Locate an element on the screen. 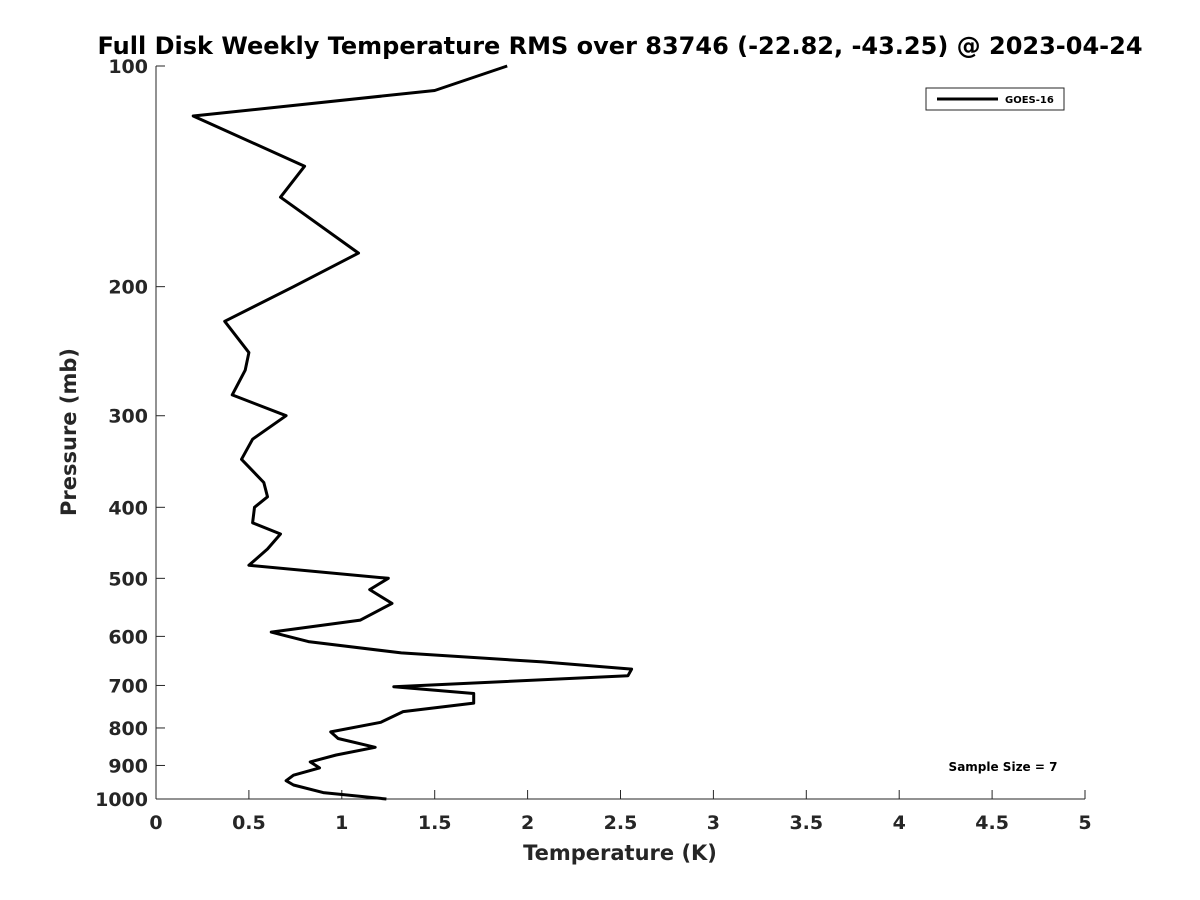  x-axis-label: Temperature (K) is located at coordinates (620, 853).